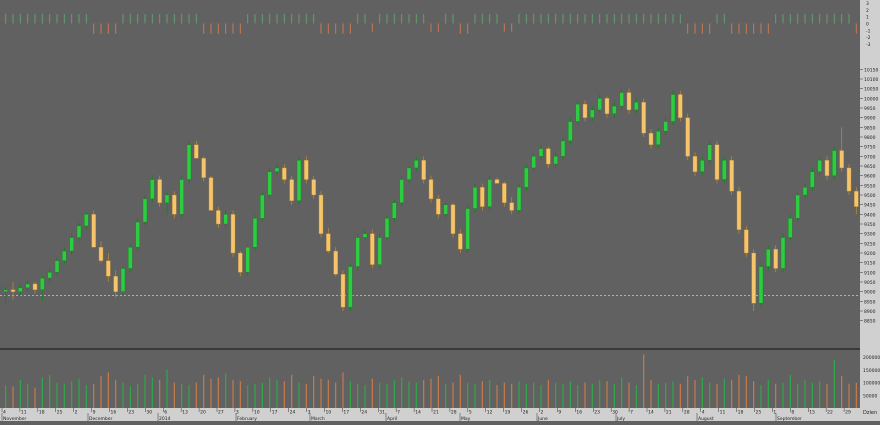 The width and height of the screenshot is (880, 425). What do you see at coordinates (542, 413) in the screenshot?
I see `x-tick-label: 2` at bounding box center [542, 413].